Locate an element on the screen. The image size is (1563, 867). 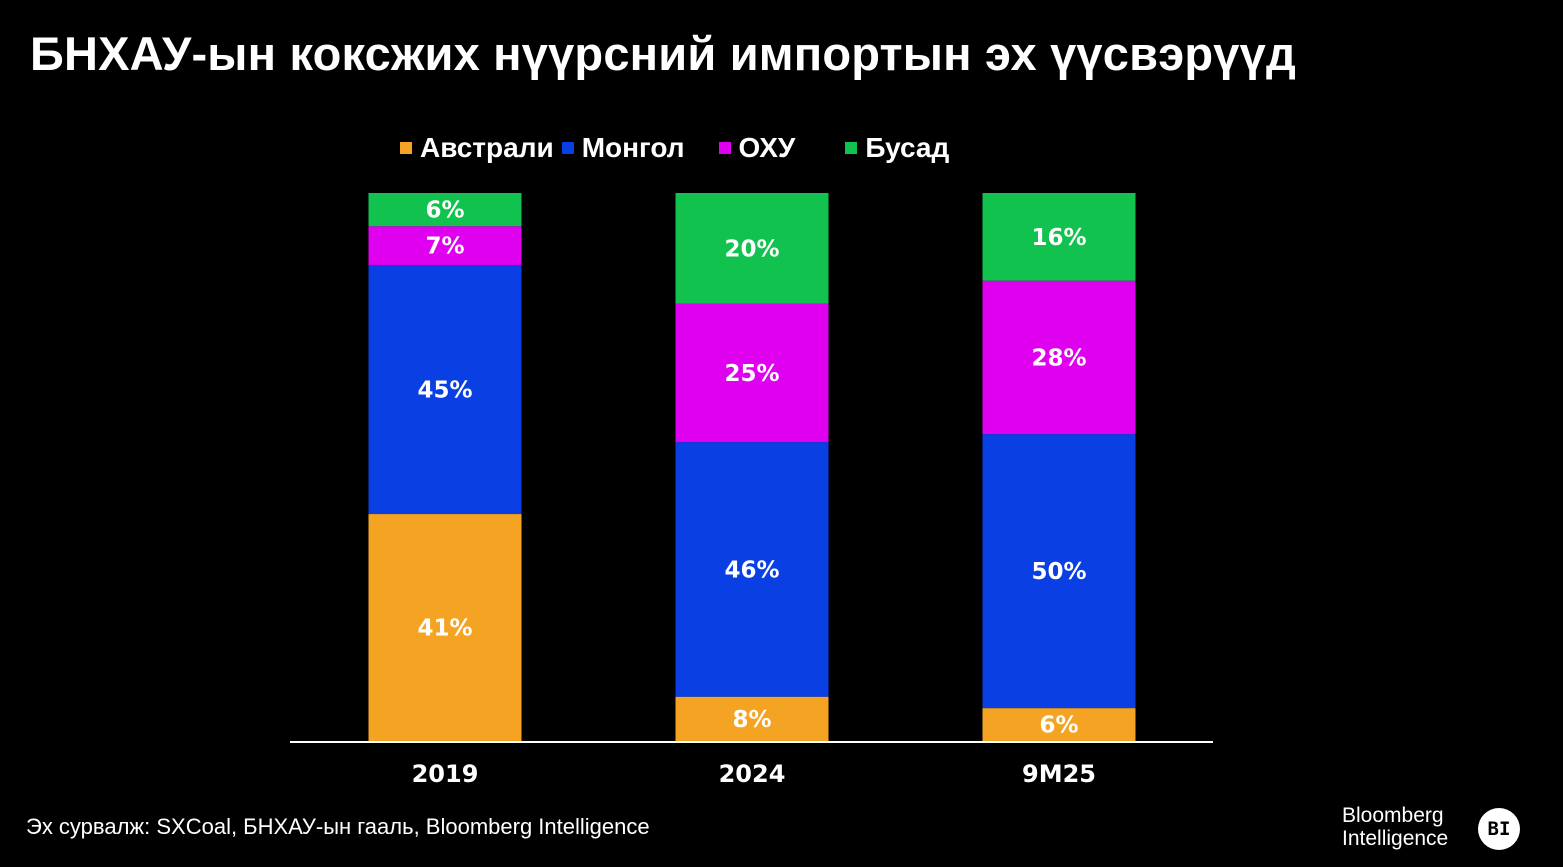
bi-logo-icon: BI is located at coordinates (1499, 829).